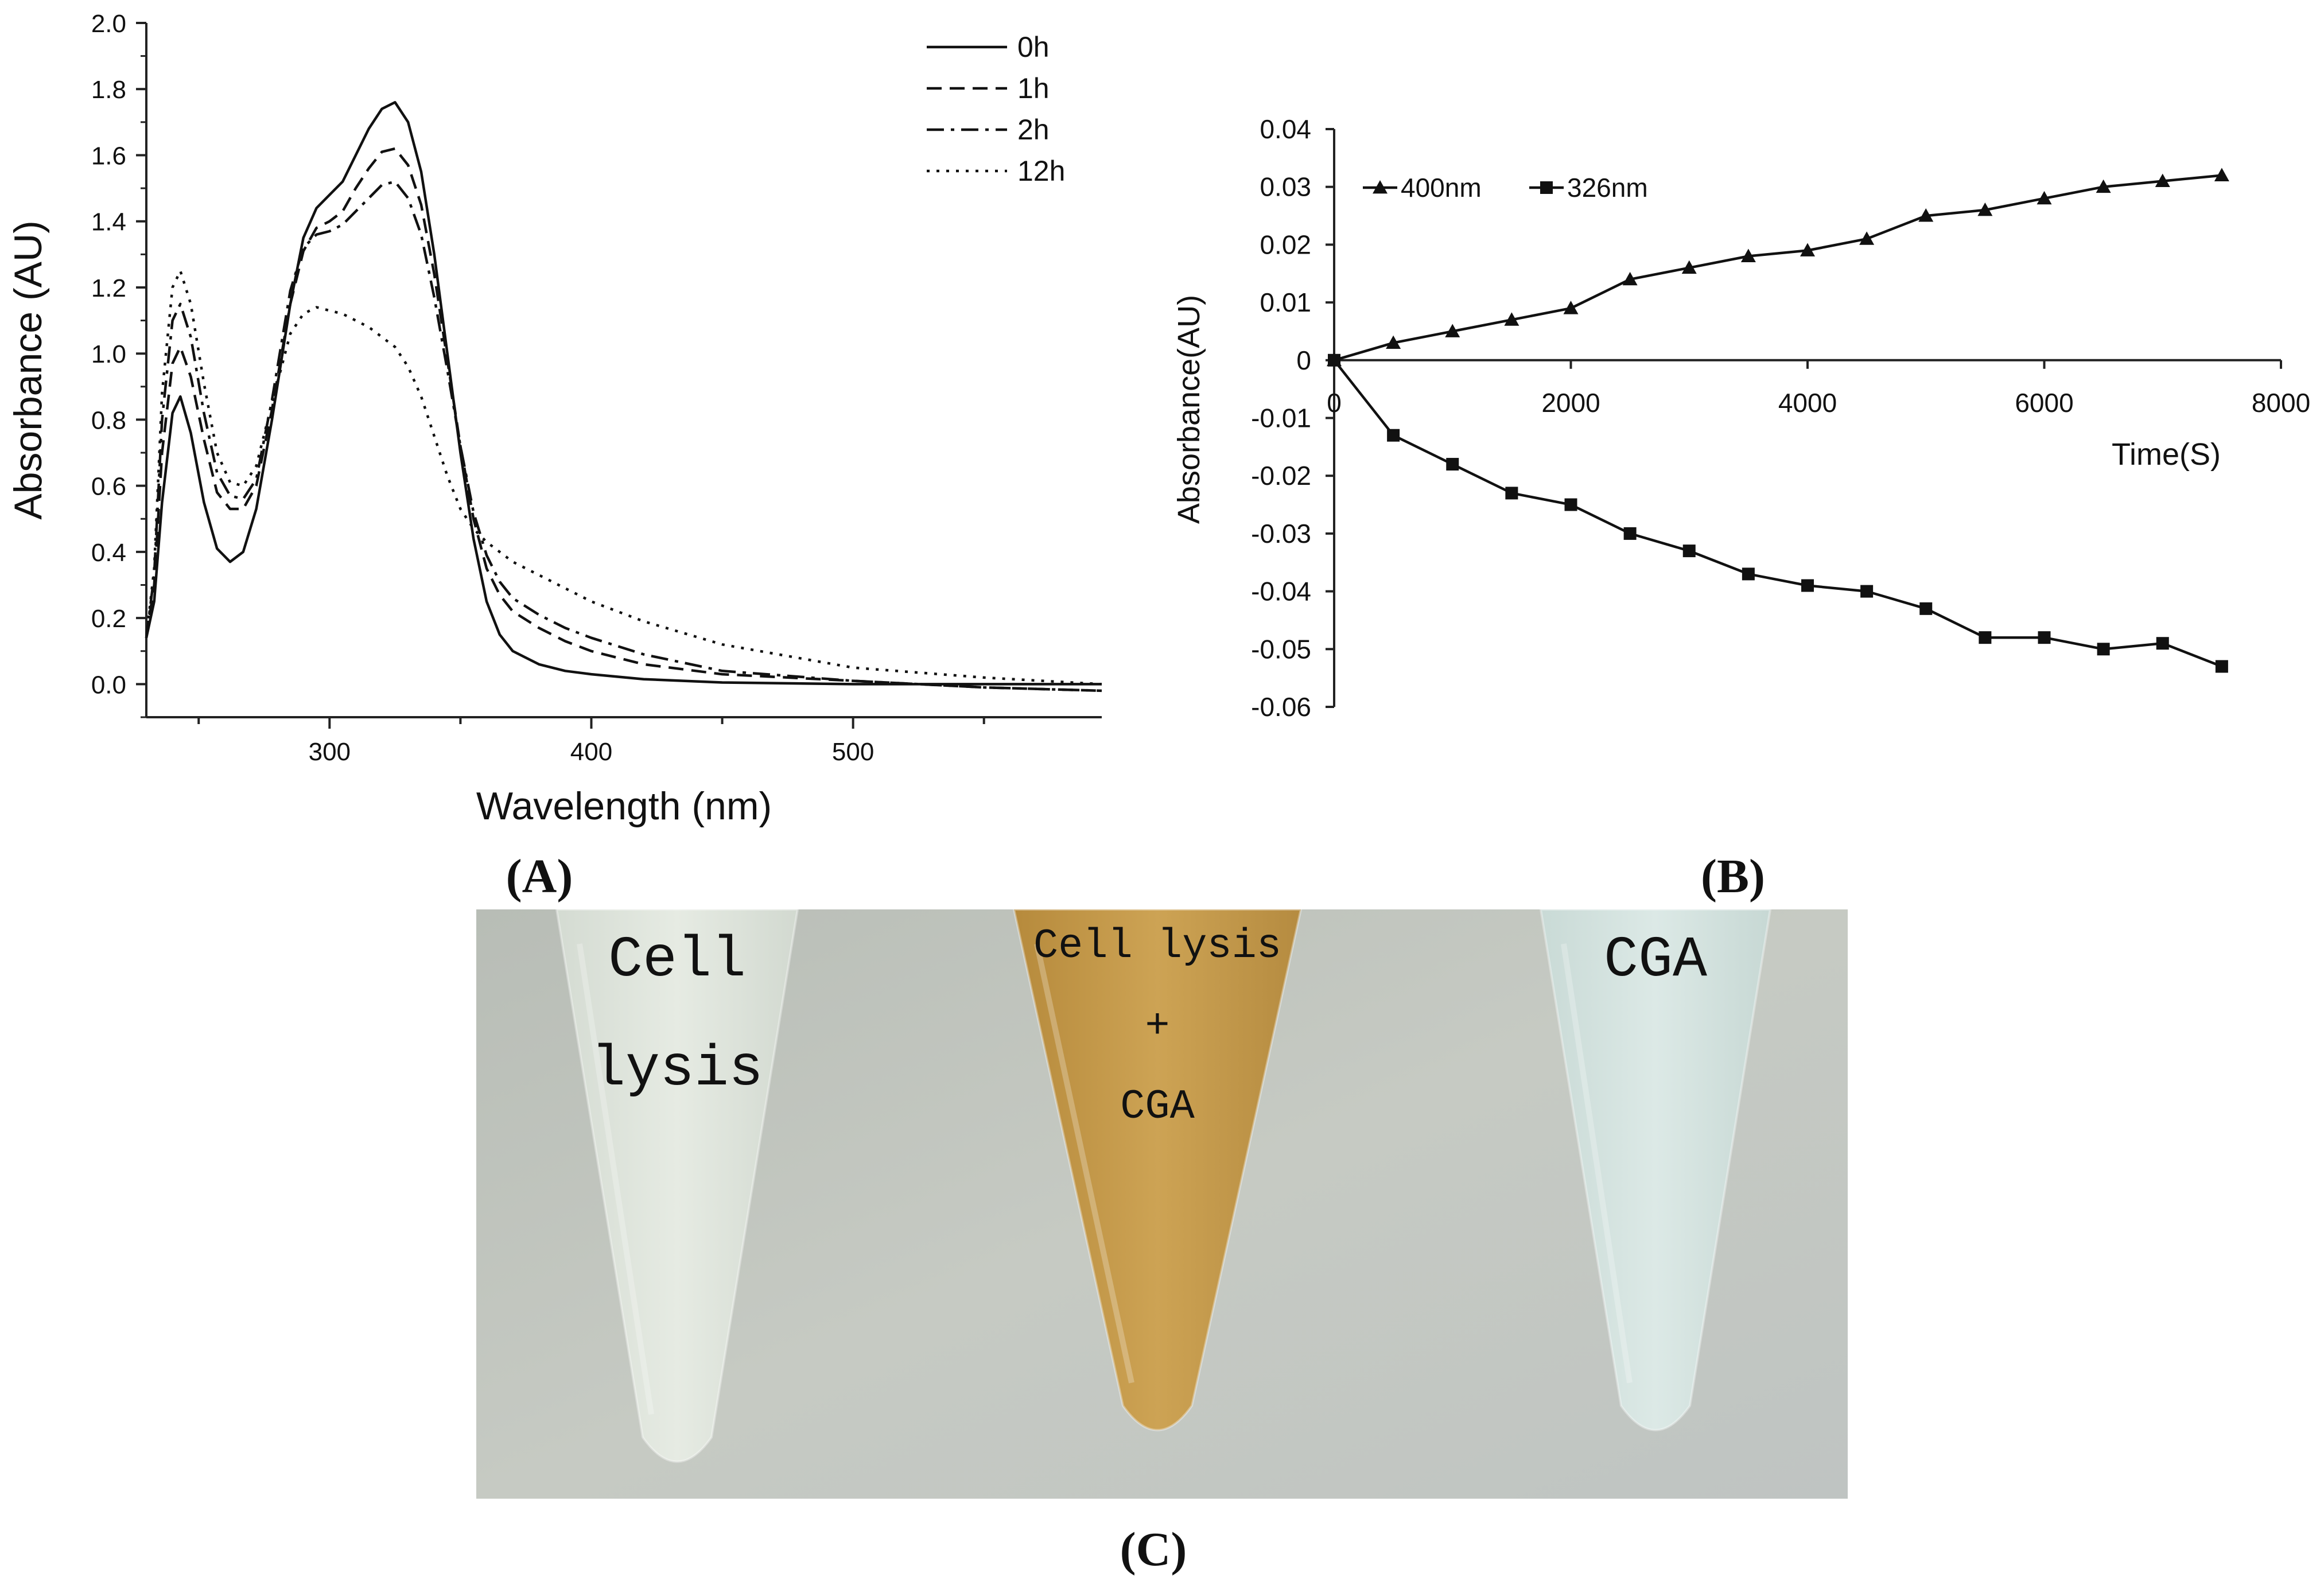 The height and width of the screenshot is (1579, 2324). Describe the element at coordinates (28, 370) in the screenshot. I see `y-axis-label: Absorbance (AU)` at that location.